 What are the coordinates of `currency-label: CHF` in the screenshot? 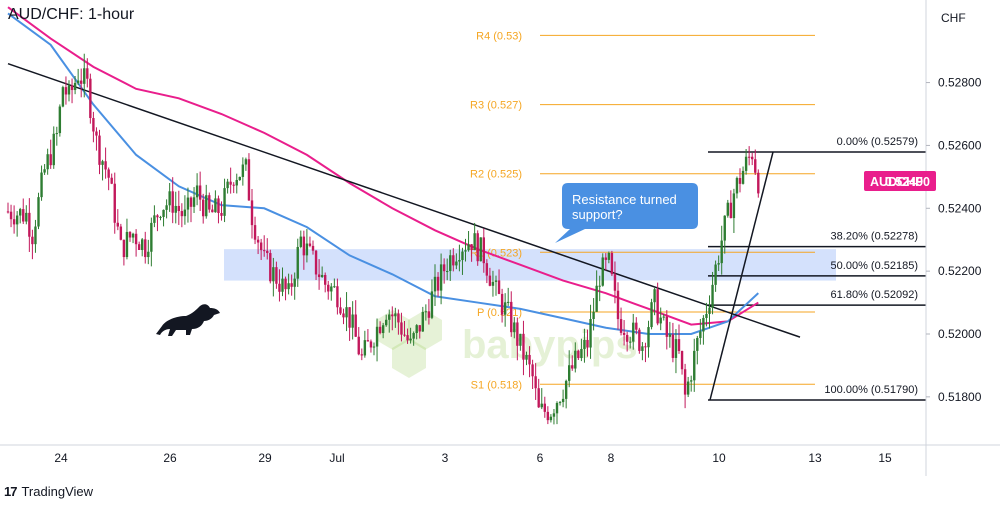 It's located at (953, 18).